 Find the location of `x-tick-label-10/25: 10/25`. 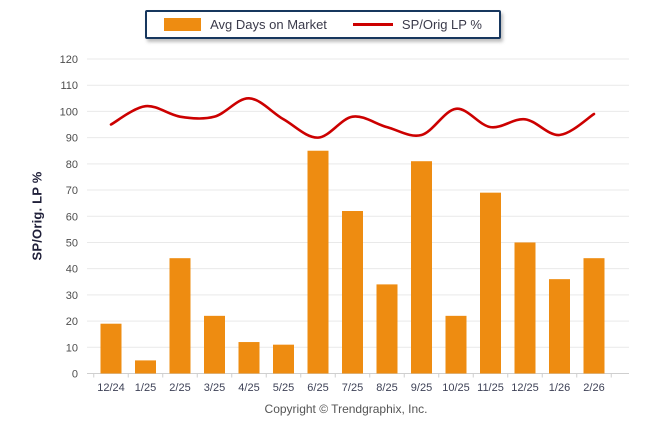

x-tick-label-10/25: 10/25 is located at coordinates (456, 388).